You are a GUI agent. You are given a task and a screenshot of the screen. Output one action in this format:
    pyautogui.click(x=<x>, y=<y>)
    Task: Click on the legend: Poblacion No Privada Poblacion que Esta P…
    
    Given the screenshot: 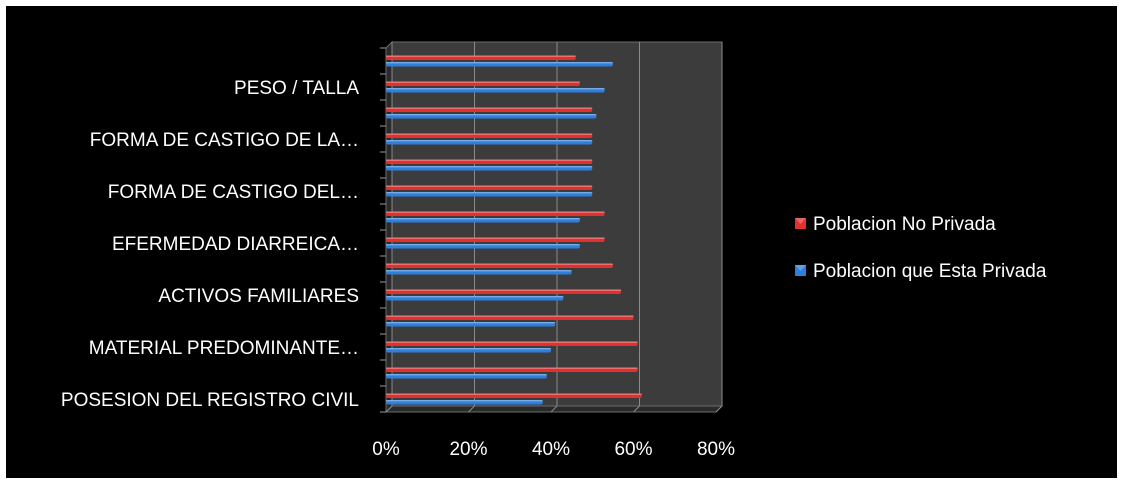 What is the action you would take?
    pyautogui.click(x=921, y=248)
    